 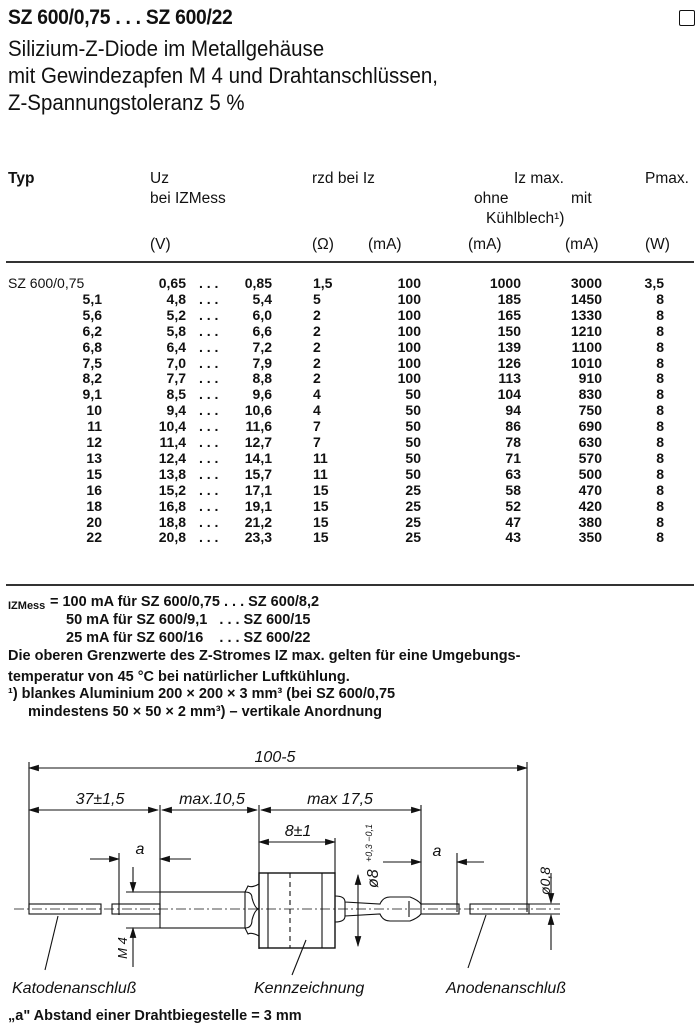 I want to click on cell-uz-min: 5,2, so click(x=176, y=314).